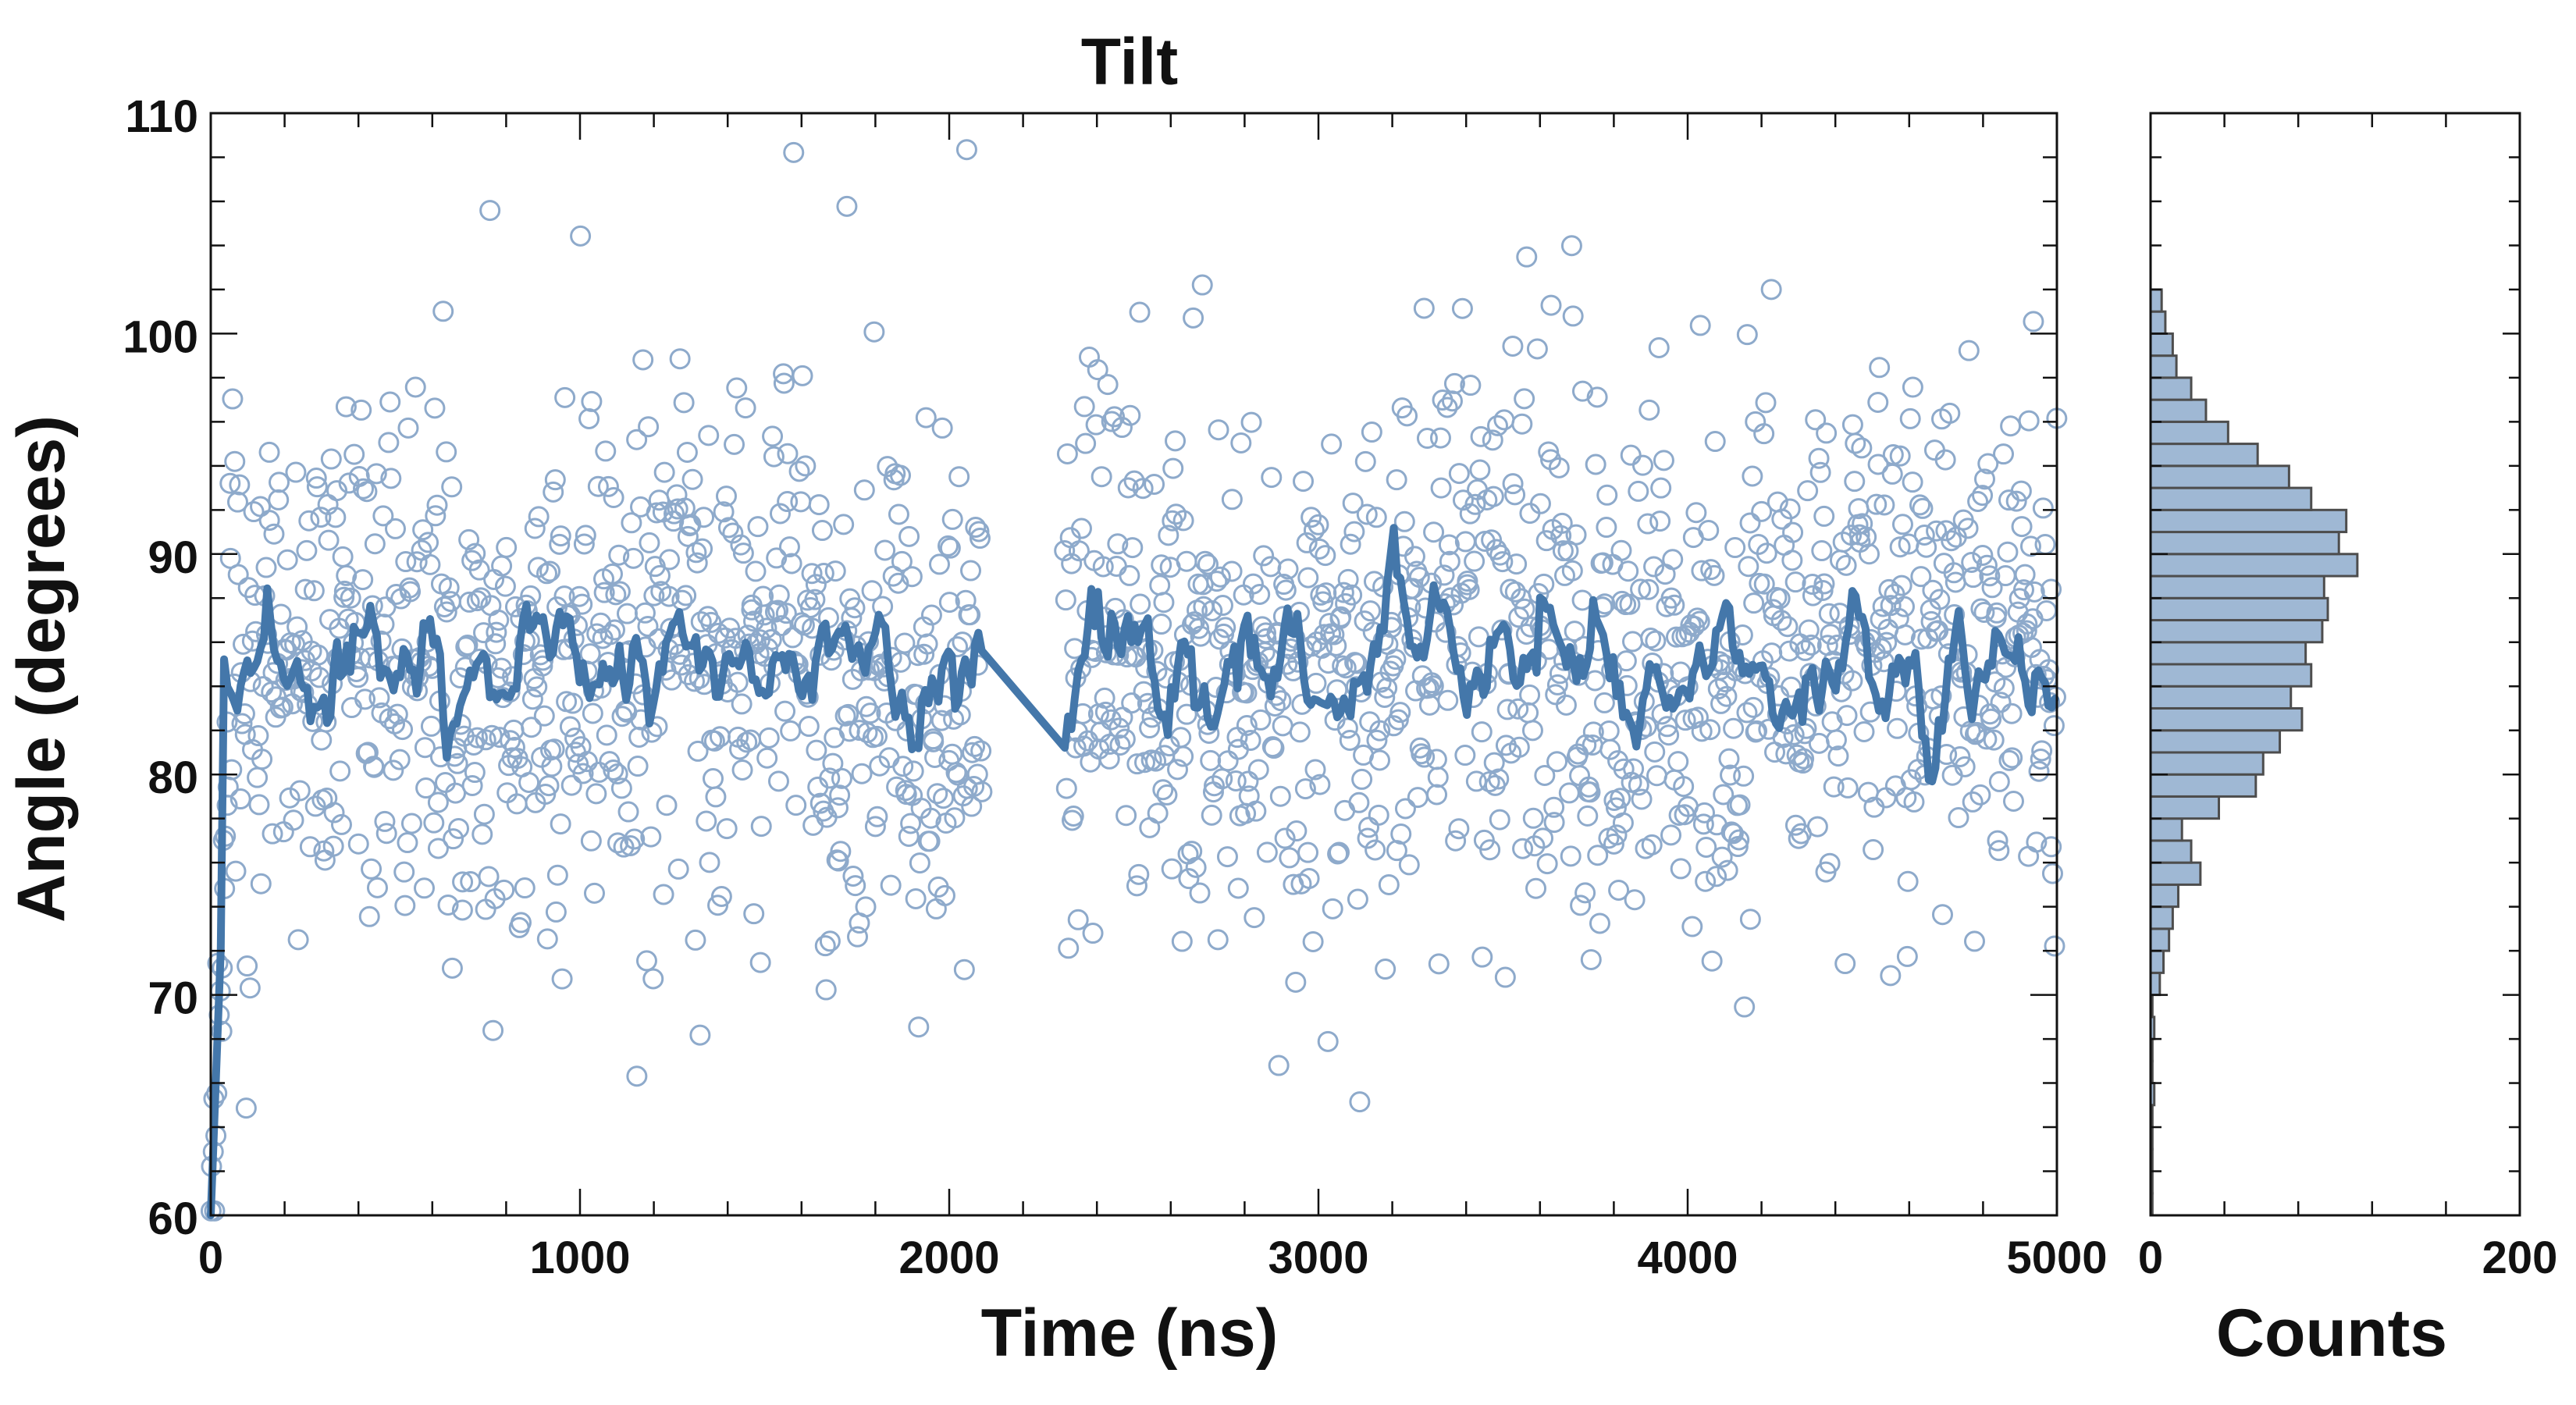 Image resolution: width=2576 pixels, height=1405 pixels. I want to click on histogram-plot: 0 200, so click(2347, 697).